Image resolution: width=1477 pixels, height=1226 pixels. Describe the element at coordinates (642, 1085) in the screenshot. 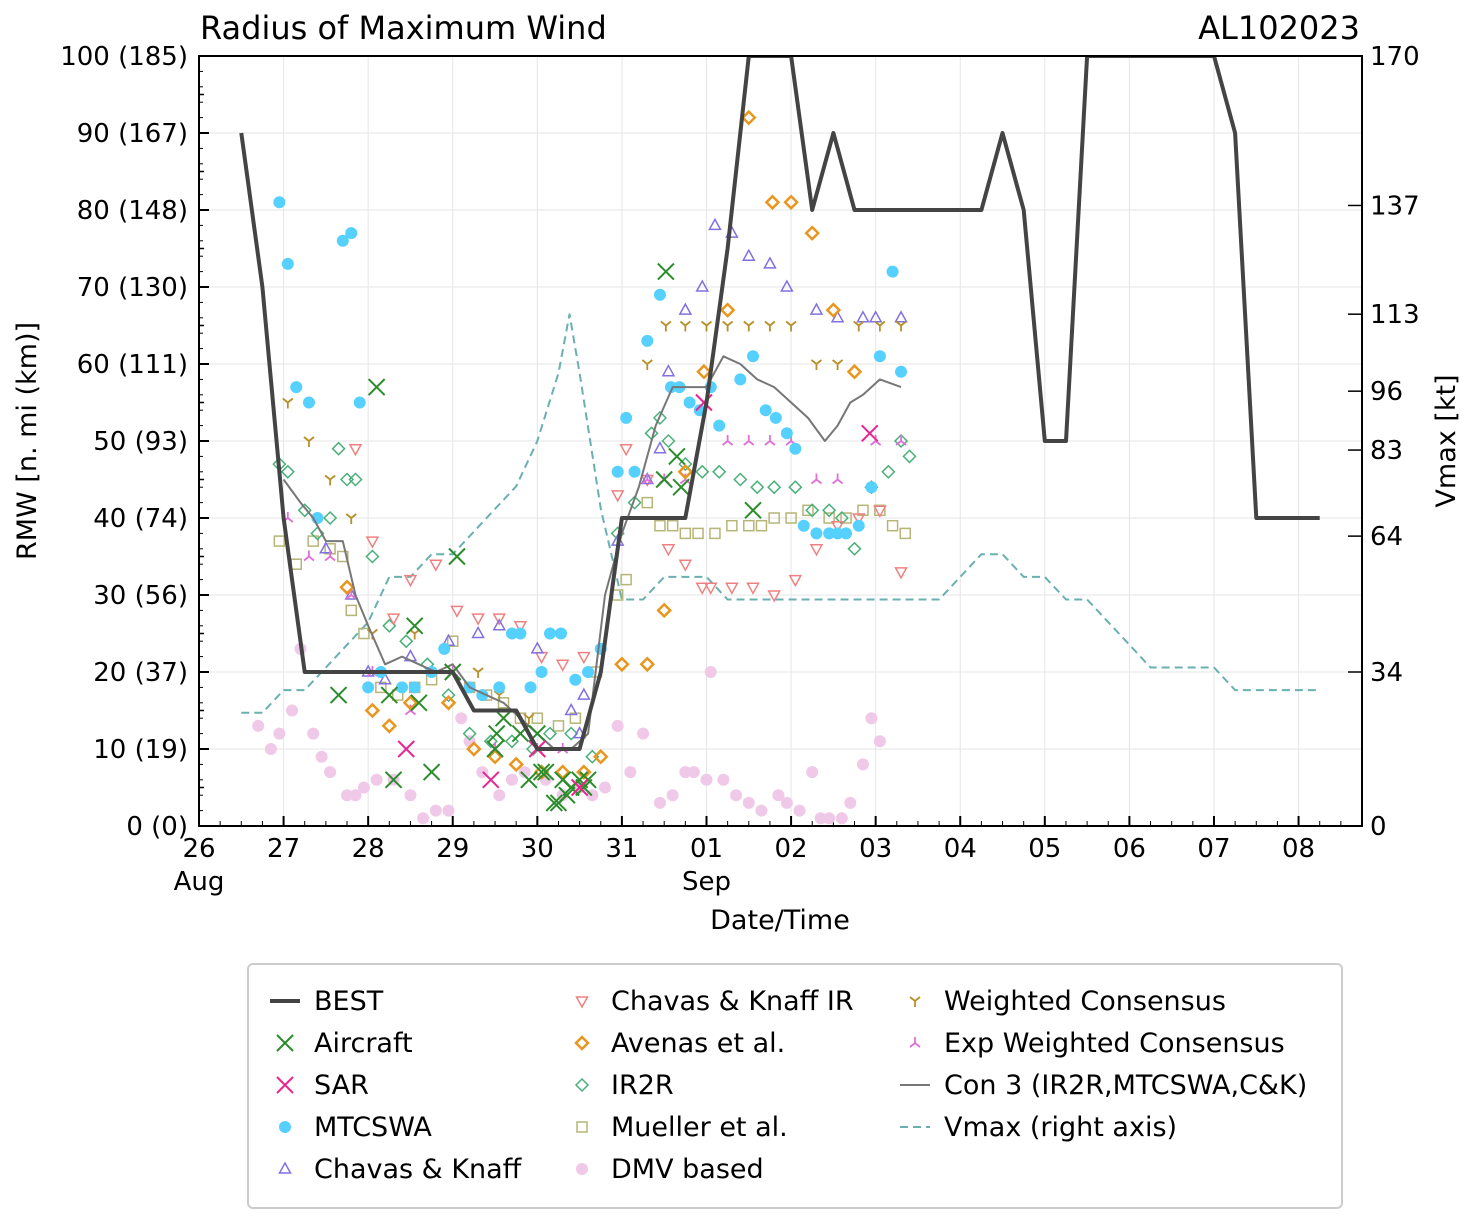

I see `legend-label: IR2R` at that location.